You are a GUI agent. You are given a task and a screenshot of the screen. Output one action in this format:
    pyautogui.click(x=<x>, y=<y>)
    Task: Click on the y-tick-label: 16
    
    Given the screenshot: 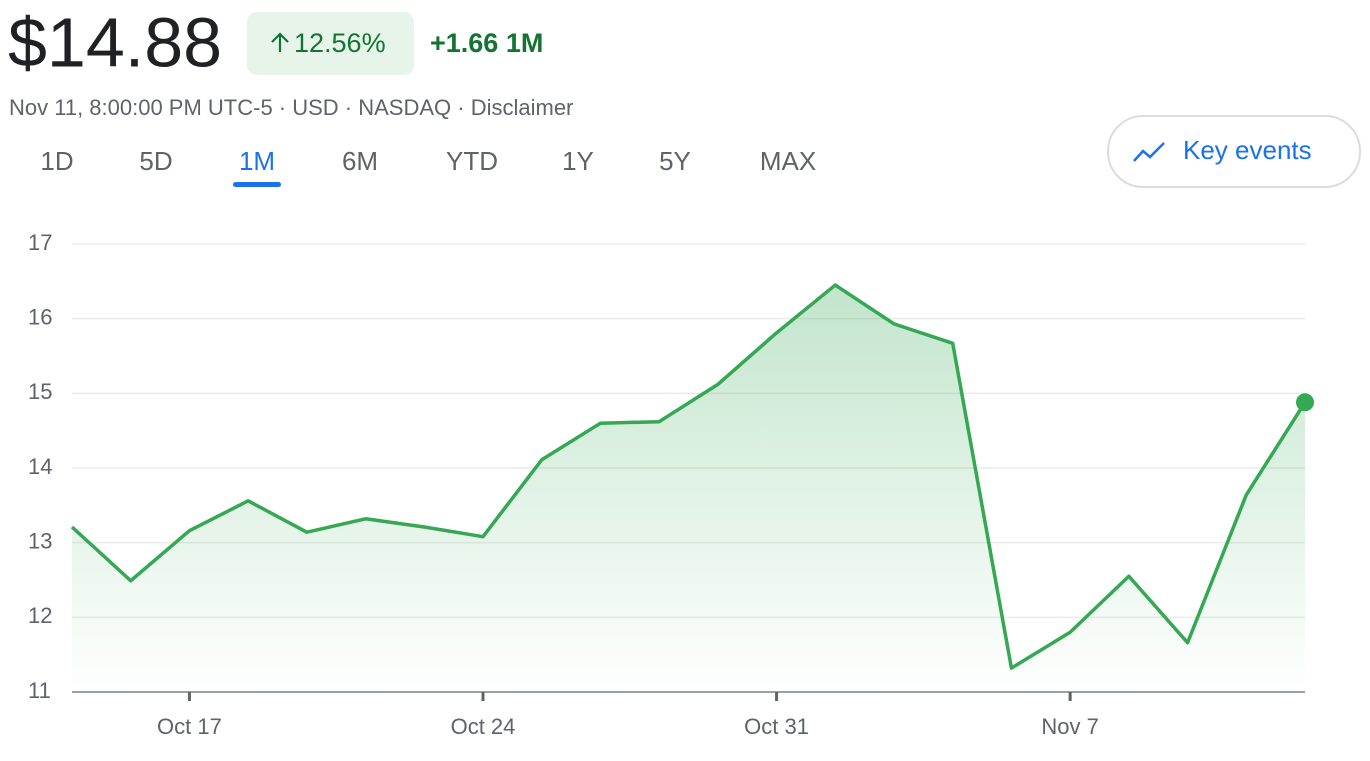 What is the action you would take?
    pyautogui.click(x=40, y=316)
    